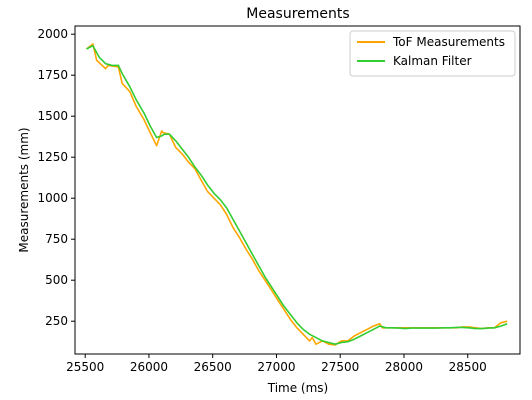 This screenshot has width=532, height=400. What do you see at coordinates (468, 367) in the screenshot?
I see `x-tick-label: 28500` at bounding box center [468, 367].